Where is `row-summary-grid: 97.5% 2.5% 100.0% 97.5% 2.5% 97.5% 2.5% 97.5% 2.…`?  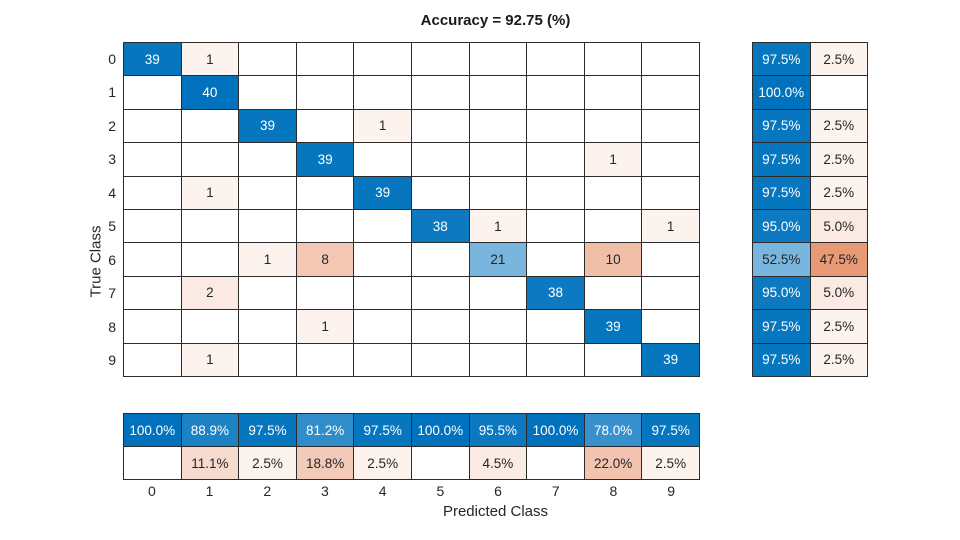 row-summary-grid: 97.5% 2.5% 100.0% 97.5% 2.5% 97.5% 2.5% 97.5% 2.… is located at coordinates (810, 209).